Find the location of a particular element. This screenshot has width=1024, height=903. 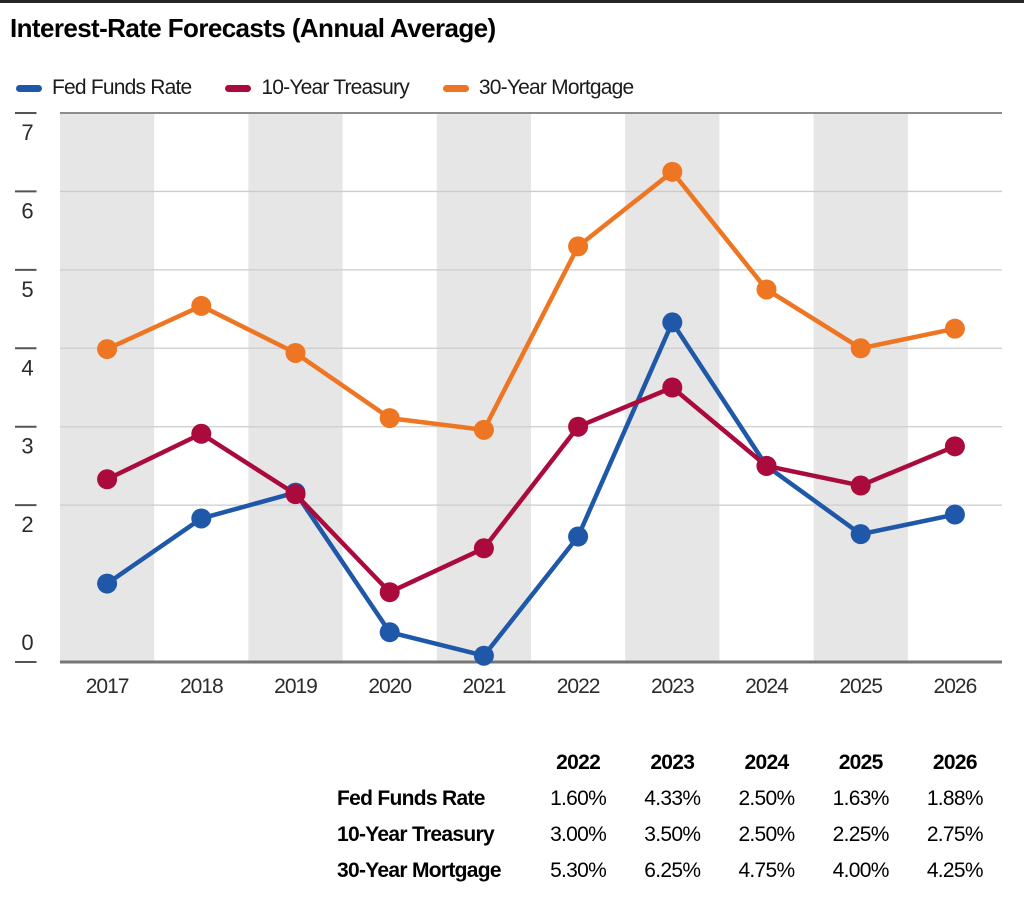

table-column-header: 2026 is located at coordinates (955, 762).